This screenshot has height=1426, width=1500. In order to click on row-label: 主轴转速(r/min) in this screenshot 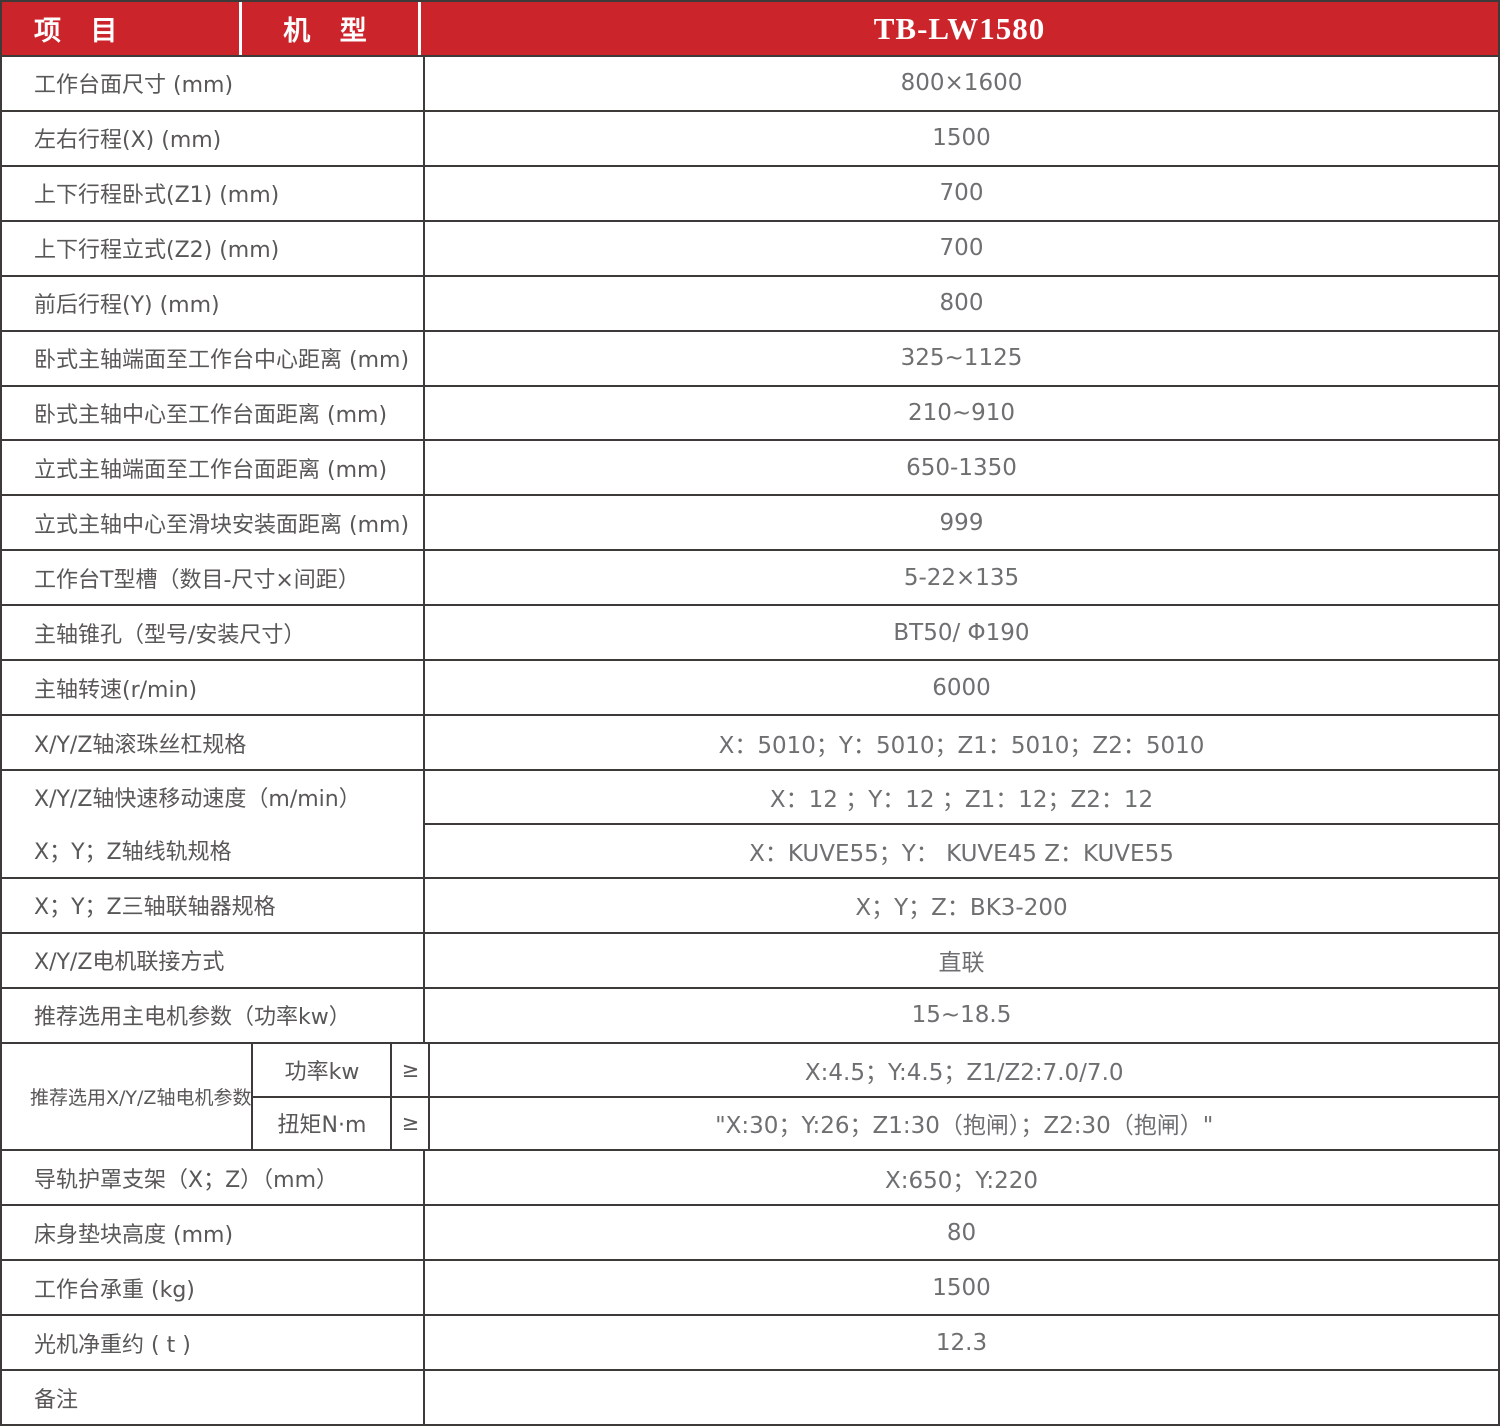, I will do `click(213, 688)`.